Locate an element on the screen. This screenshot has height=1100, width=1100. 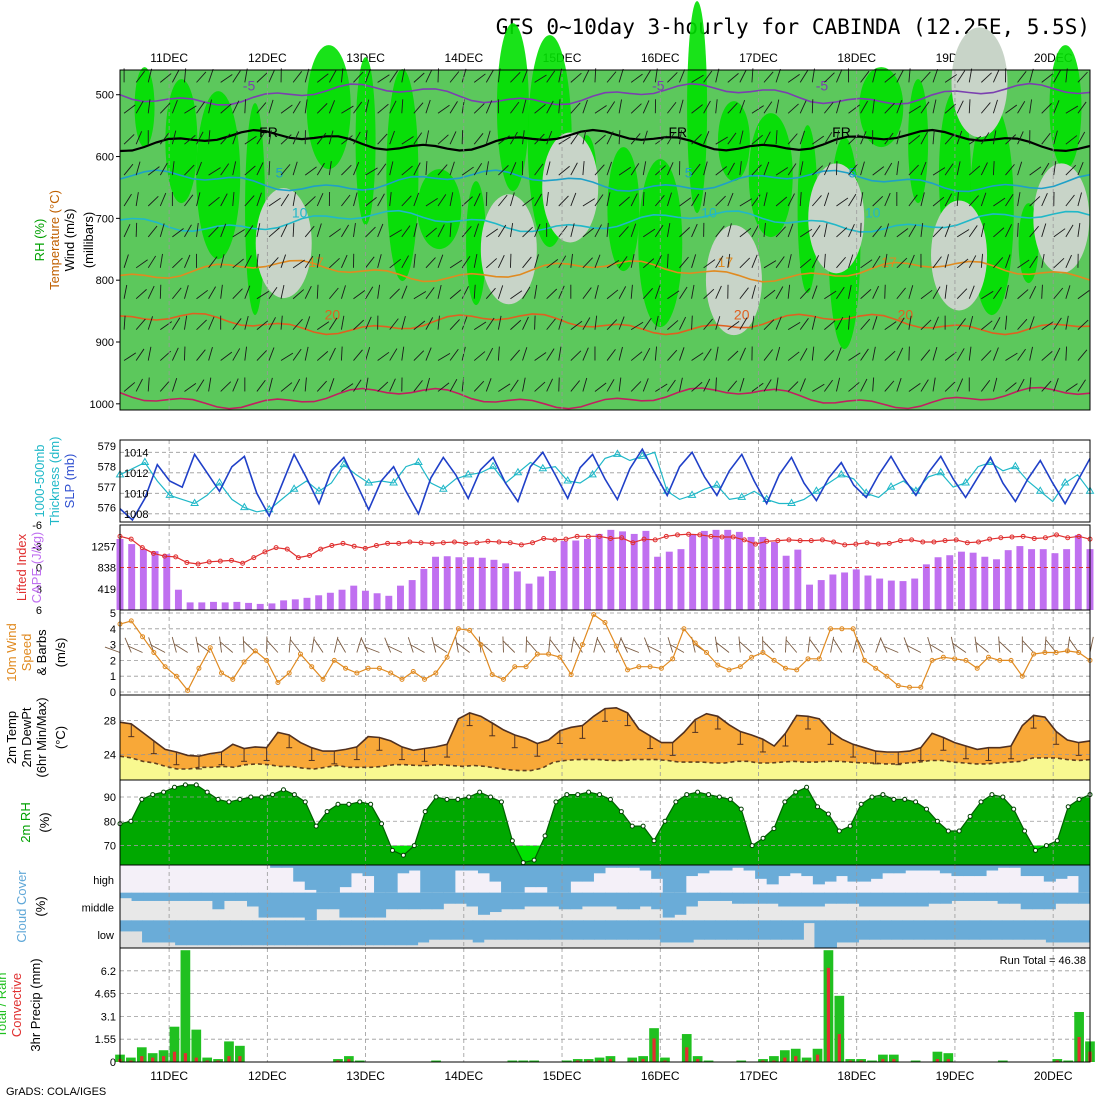
y-tick-label: 5 is located at coordinates (113, 614).